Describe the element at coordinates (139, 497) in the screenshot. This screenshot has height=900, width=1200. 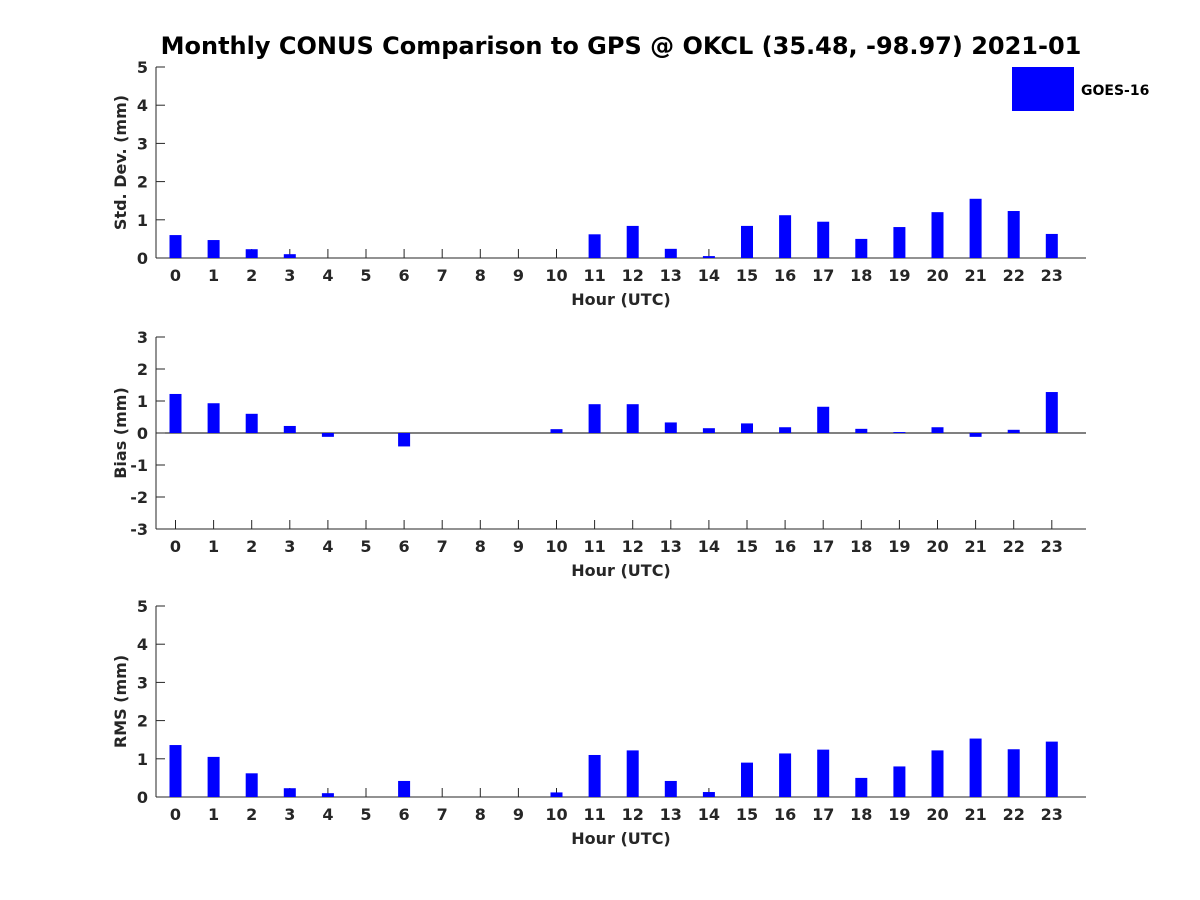
I see `y-tick-label: -2` at that location.